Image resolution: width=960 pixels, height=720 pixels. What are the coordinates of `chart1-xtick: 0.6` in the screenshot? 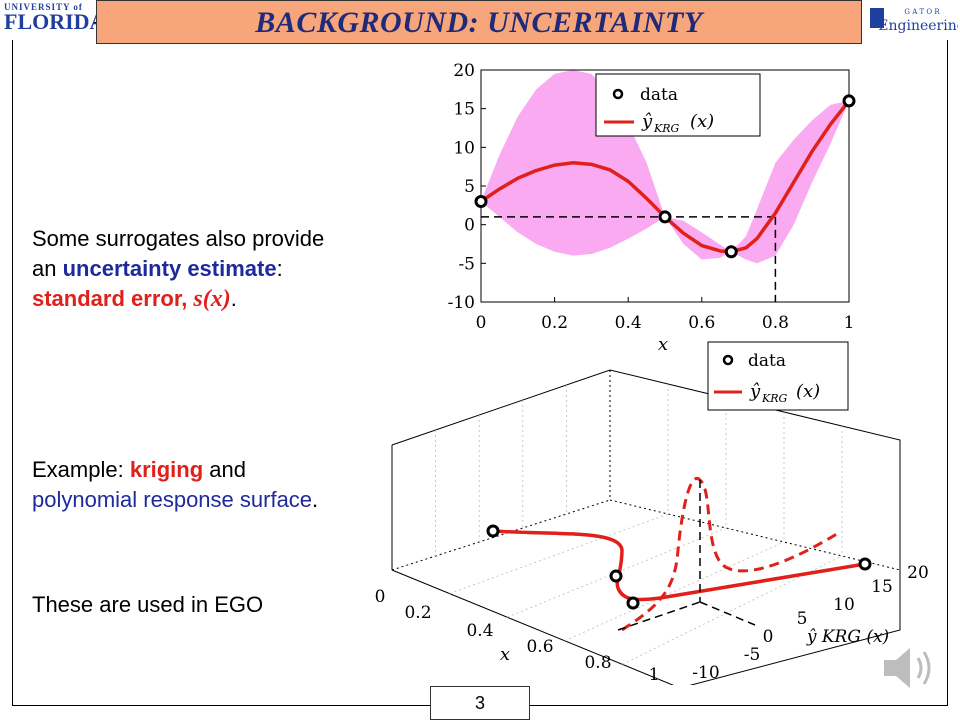 It's located at (701, 323).